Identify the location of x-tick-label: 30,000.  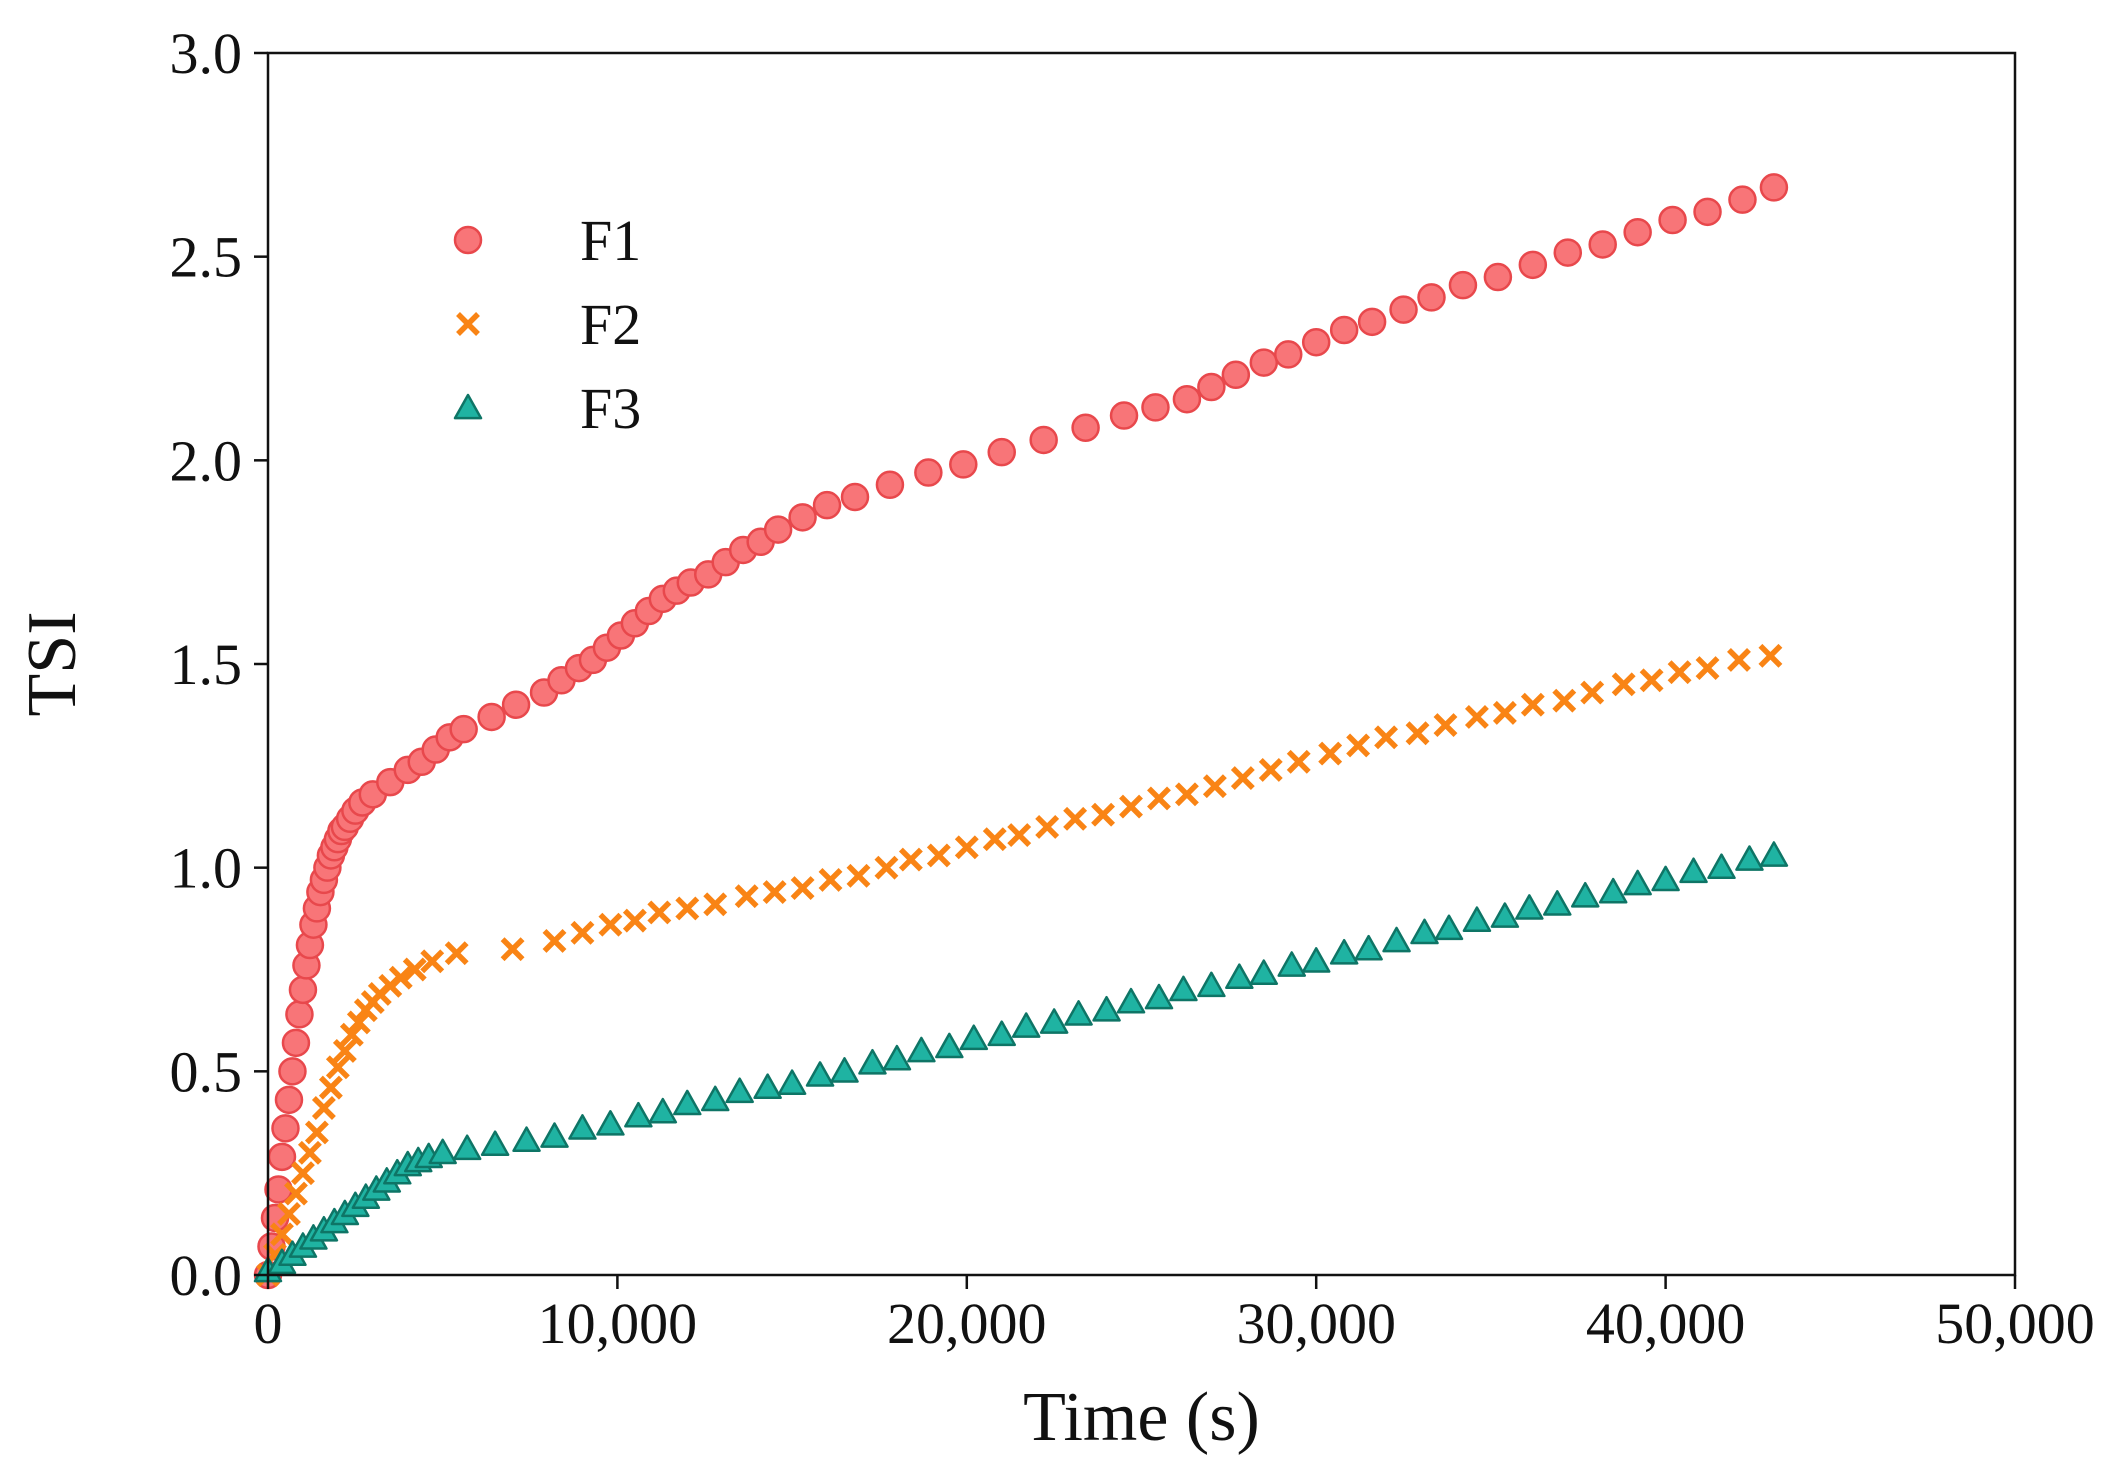
(1316, 1323).